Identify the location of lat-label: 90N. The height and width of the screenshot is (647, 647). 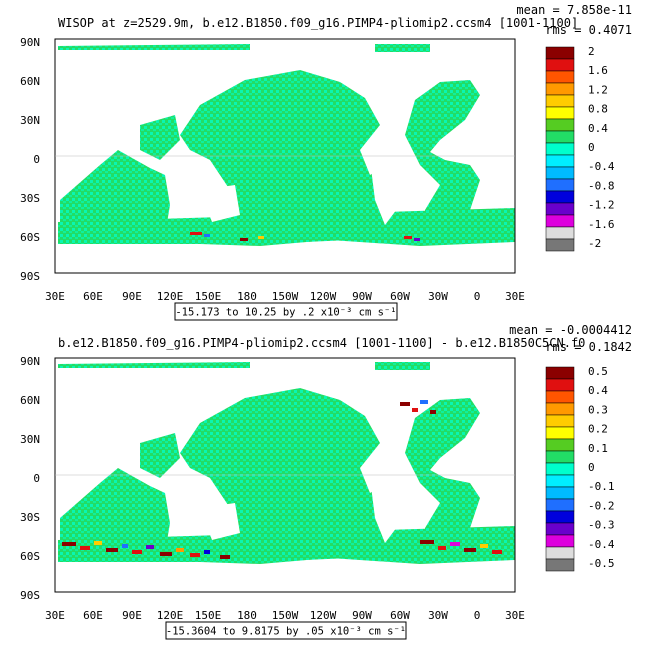
(30, 361).